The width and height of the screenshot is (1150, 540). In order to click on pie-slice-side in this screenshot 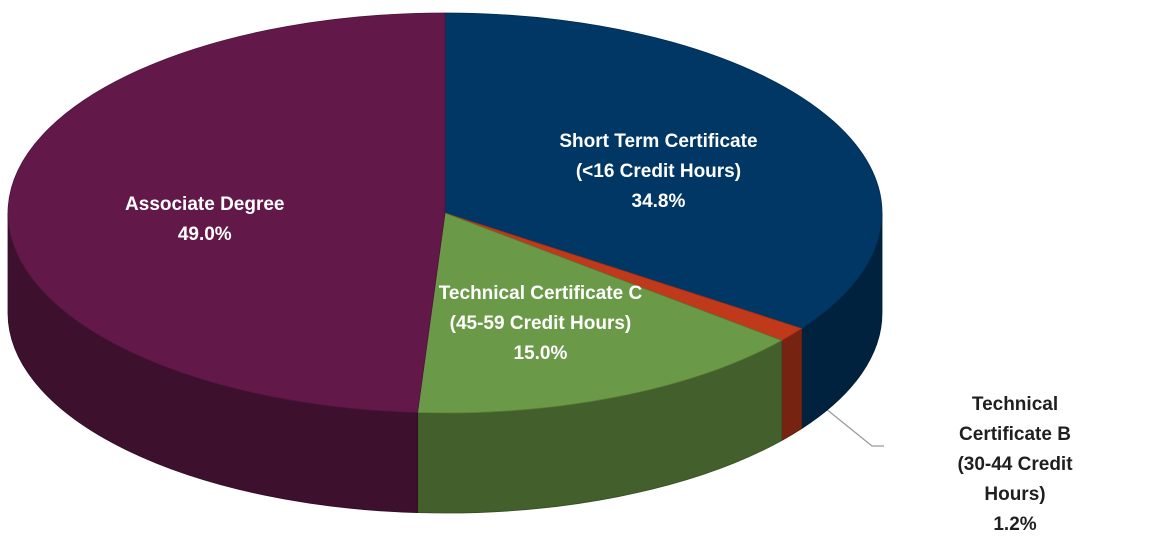, I will do `click(792, 384)`.